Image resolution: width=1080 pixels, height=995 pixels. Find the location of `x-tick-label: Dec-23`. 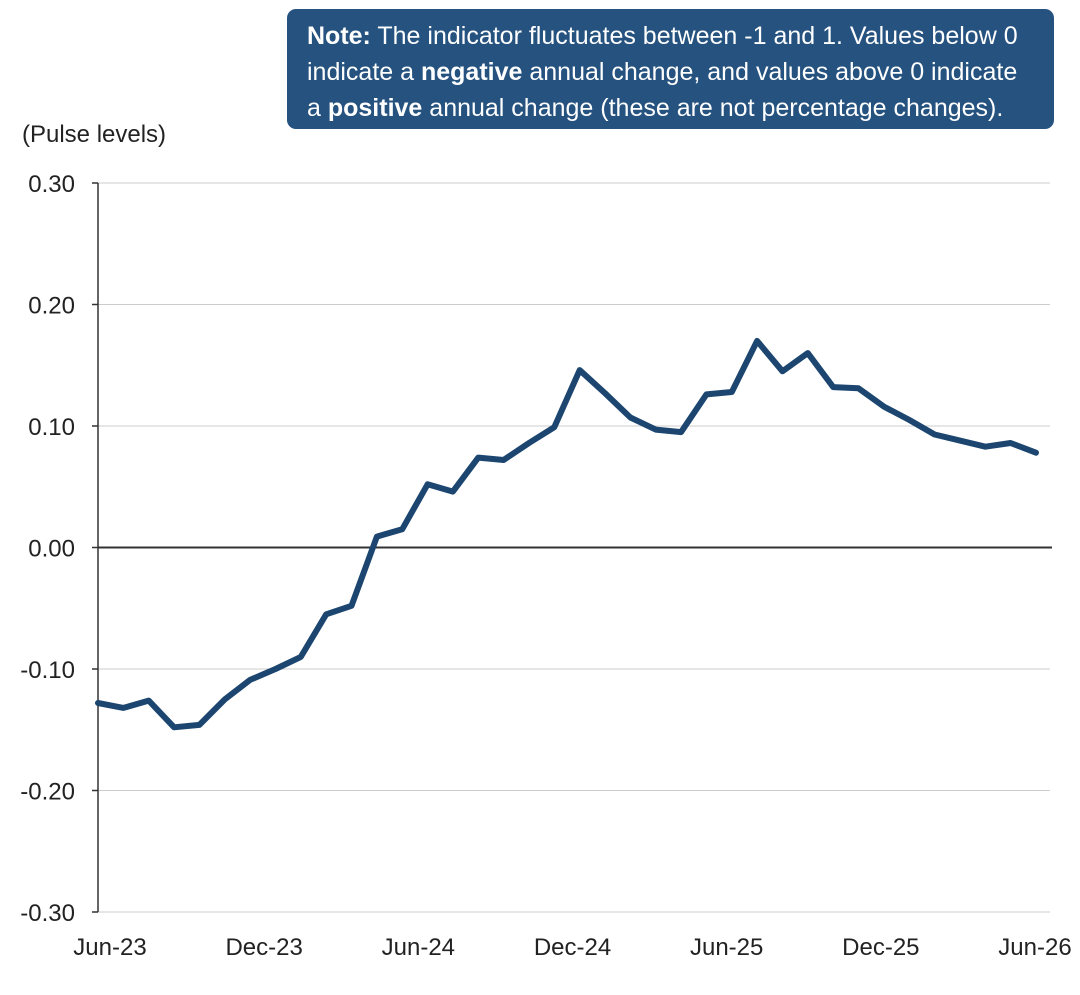

x-tick-label: Dec-23 is located at coordinates (263, 947).